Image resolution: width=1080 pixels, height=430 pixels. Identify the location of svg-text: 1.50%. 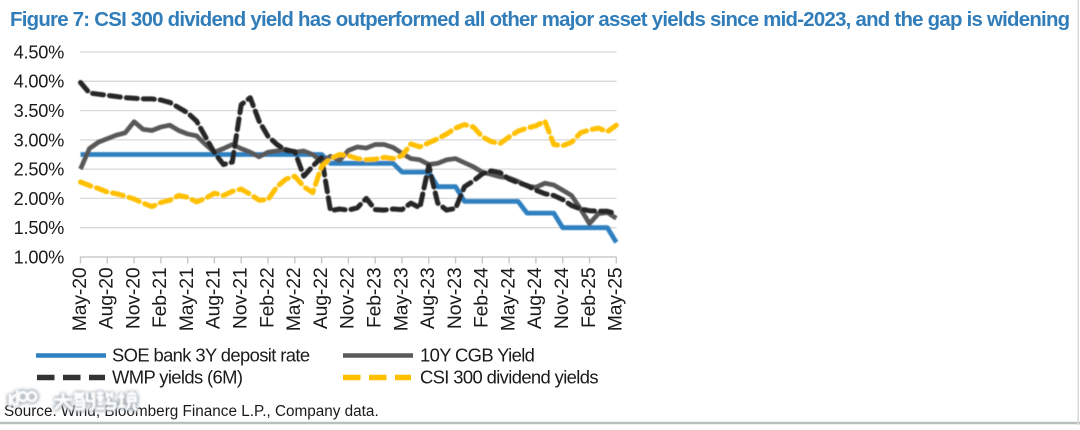
(39, 228).